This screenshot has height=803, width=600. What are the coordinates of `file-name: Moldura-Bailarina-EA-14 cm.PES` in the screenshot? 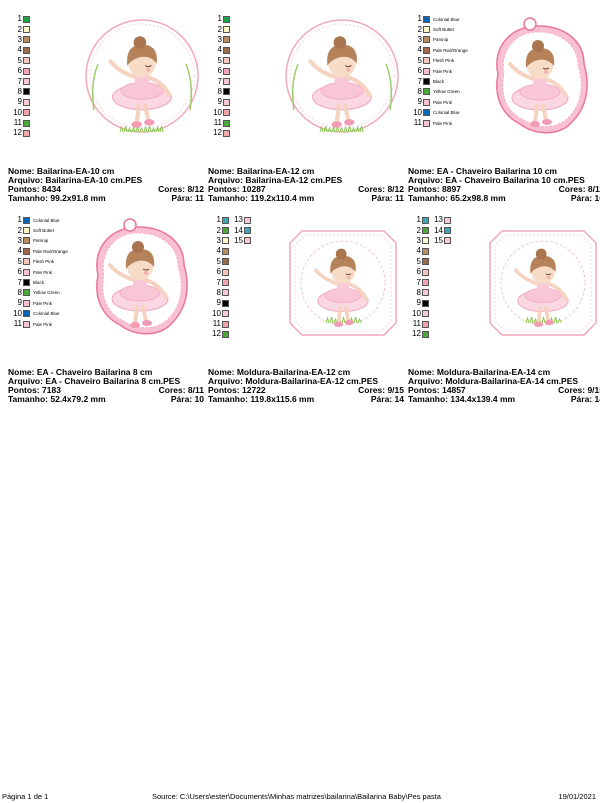 It's located at (512, 381).